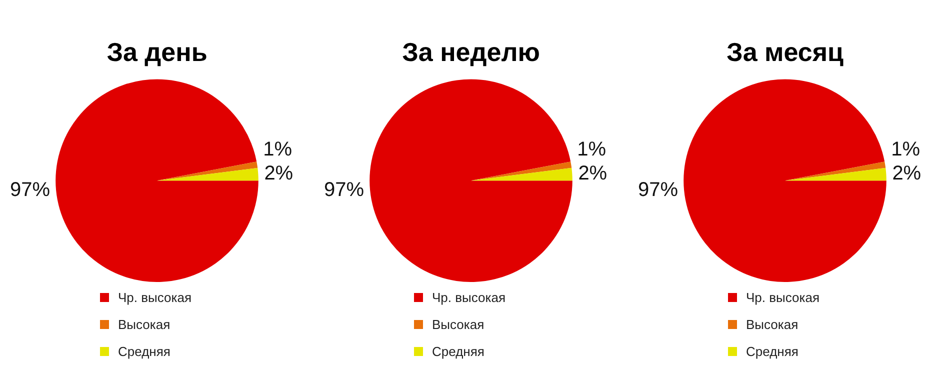 This screenshot has height=372, width=943. What do you see at coordinates (471, 51) in the screenshot?
I see `chart-title: За неделю` at bounding box center [471, 51].